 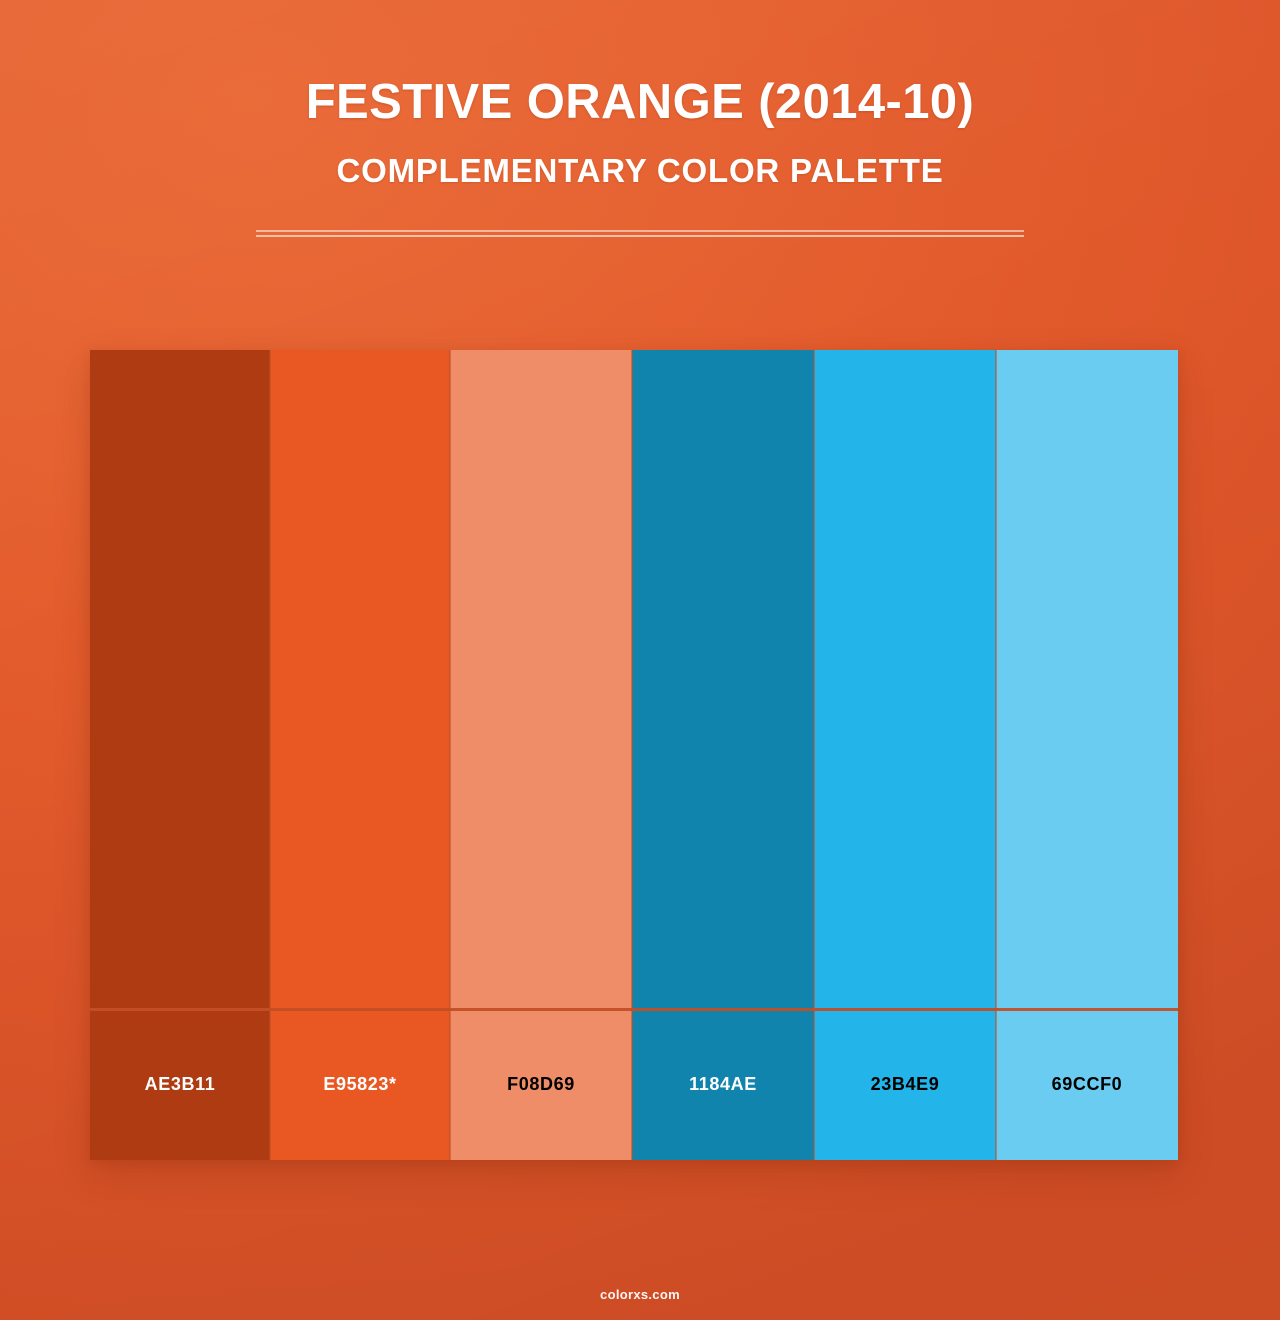 I want to click on color-swatch-23B4E9: 23B4E9, so click(x=905, y=755).